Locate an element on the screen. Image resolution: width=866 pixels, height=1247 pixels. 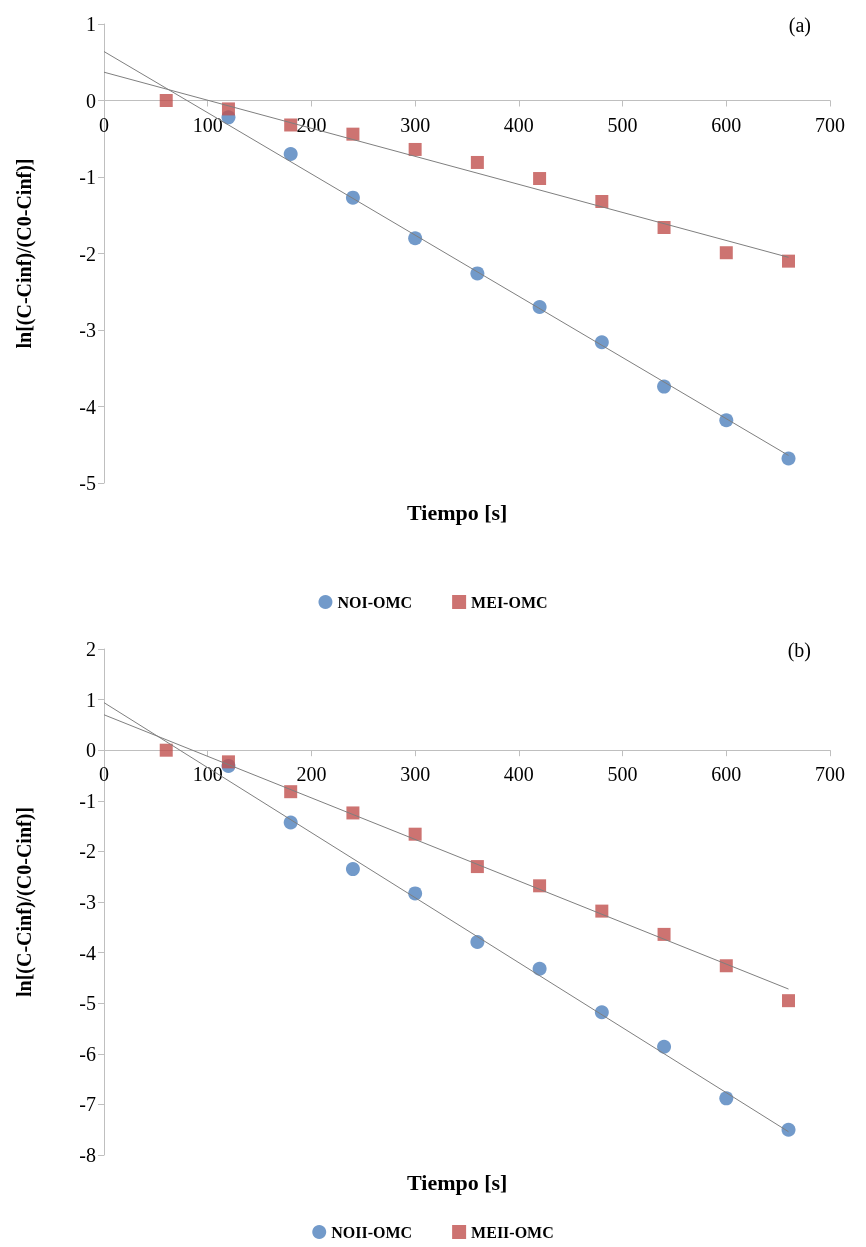
legend-label: NOI-OMC is located at coordinates (375, 602).